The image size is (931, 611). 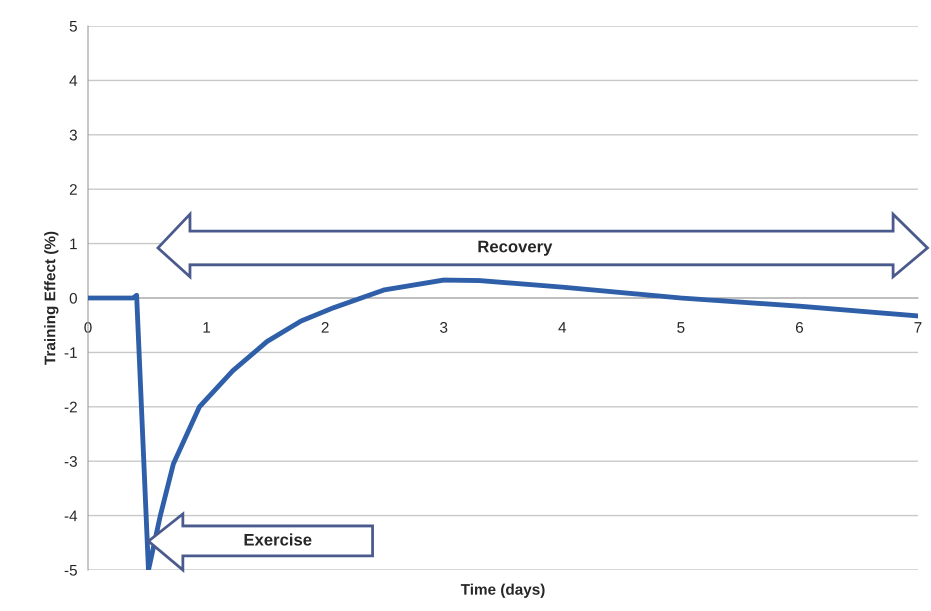 What do you see at coordinates (278, 539) in the screenshot?
I see `annotation: Exercise` at bounding box center [278, 539].